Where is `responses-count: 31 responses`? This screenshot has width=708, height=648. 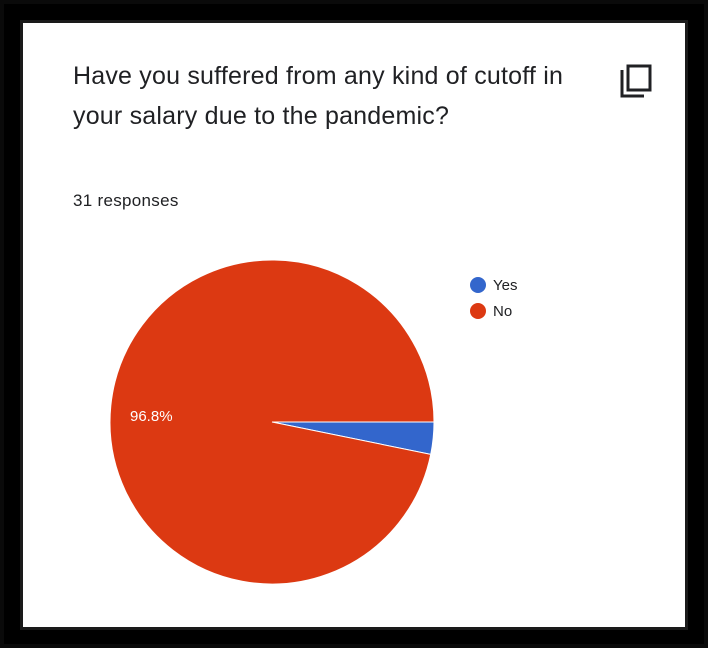 responses-count: 31 responses is located at coordinates (126, 200).